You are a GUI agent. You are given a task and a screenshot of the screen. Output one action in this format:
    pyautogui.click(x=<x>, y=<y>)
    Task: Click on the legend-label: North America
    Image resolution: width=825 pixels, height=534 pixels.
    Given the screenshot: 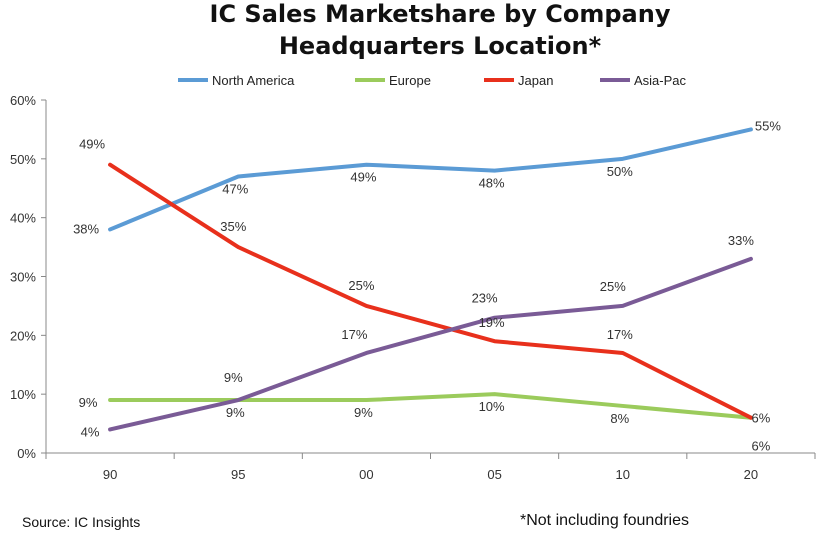 What is the action you would take?
    pyautogui.click(x=253, y=80)
    